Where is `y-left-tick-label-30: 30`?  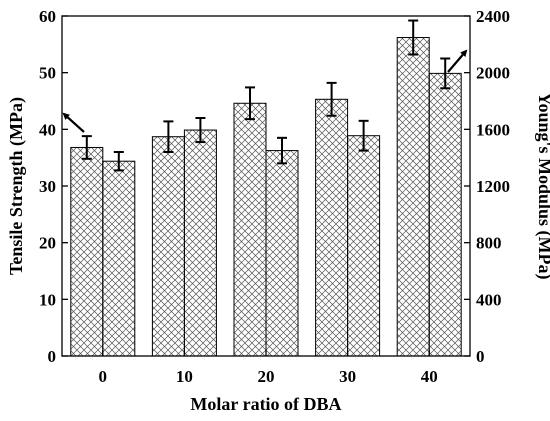 y-left-tick-label-30: 30 is located at coordinates (47, 186).